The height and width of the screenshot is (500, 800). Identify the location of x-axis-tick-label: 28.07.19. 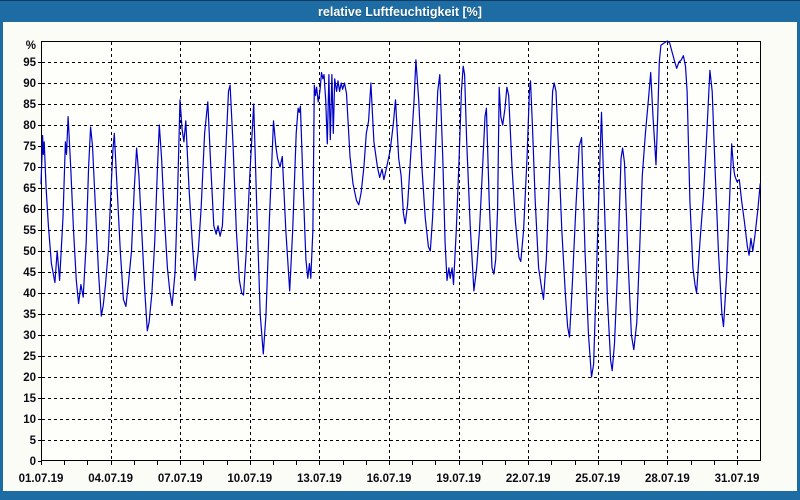
(667, 479).